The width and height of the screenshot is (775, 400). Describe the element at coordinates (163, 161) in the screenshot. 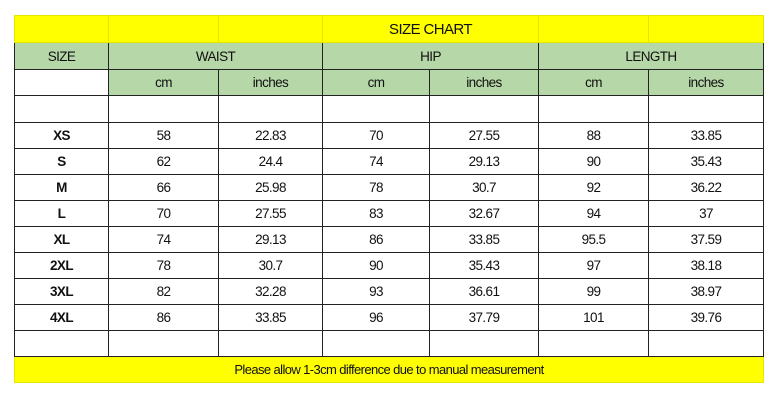

I see `measurement-cell: 62` at that location.